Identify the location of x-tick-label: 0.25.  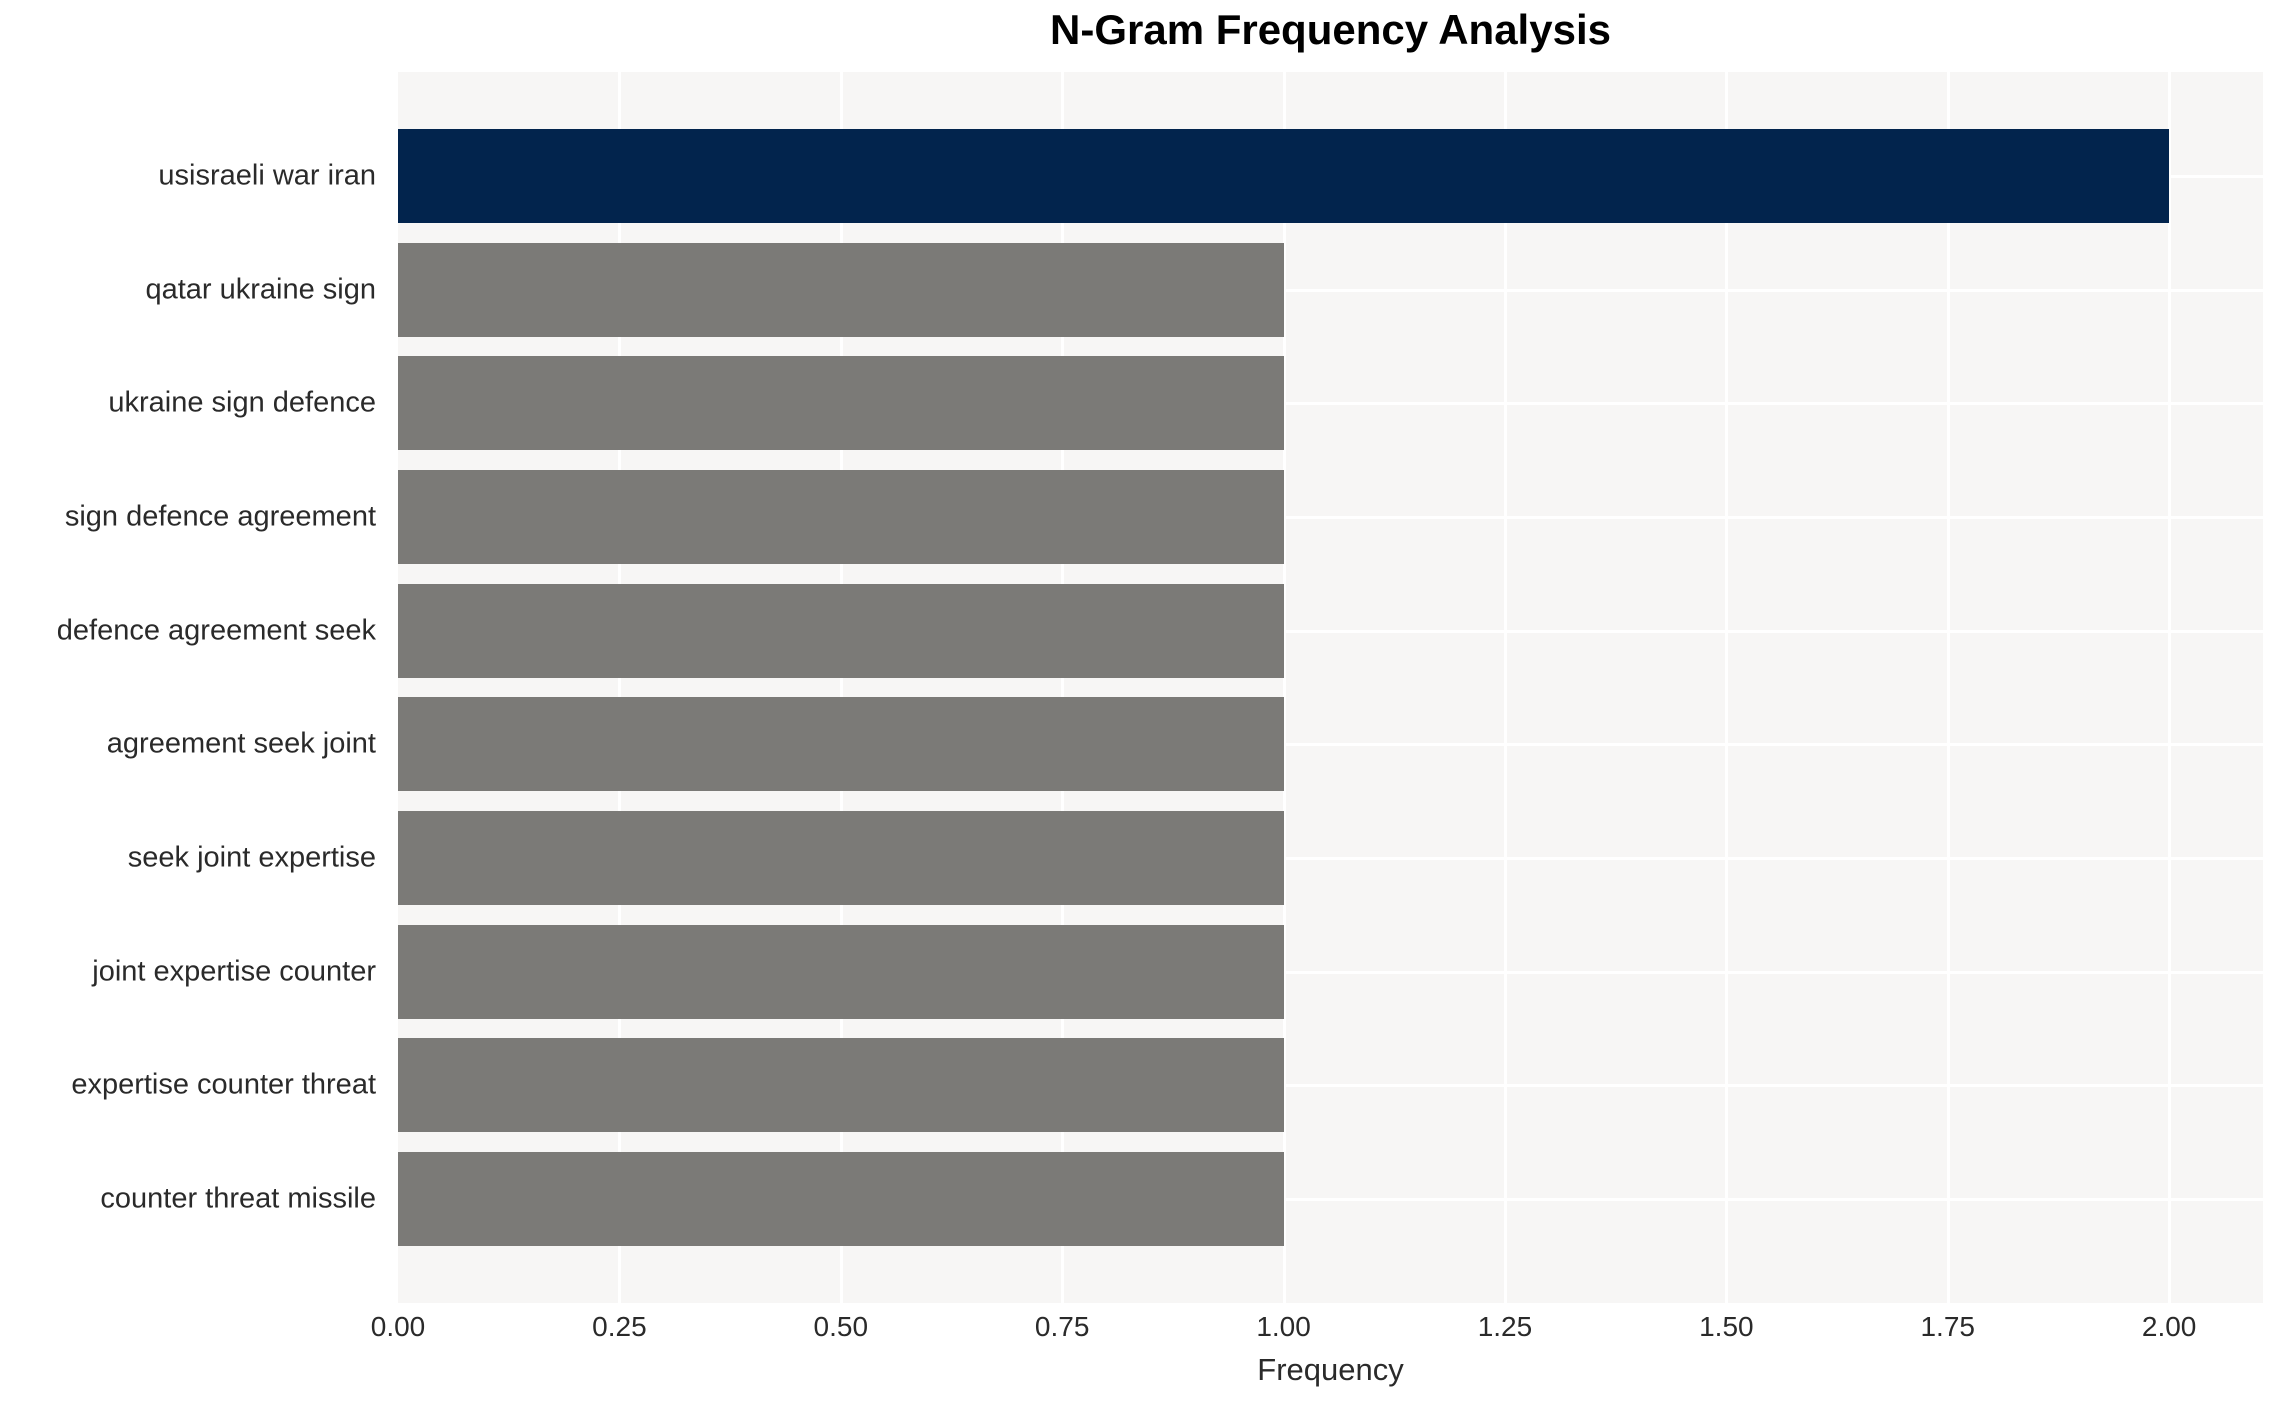
(619, 1326).